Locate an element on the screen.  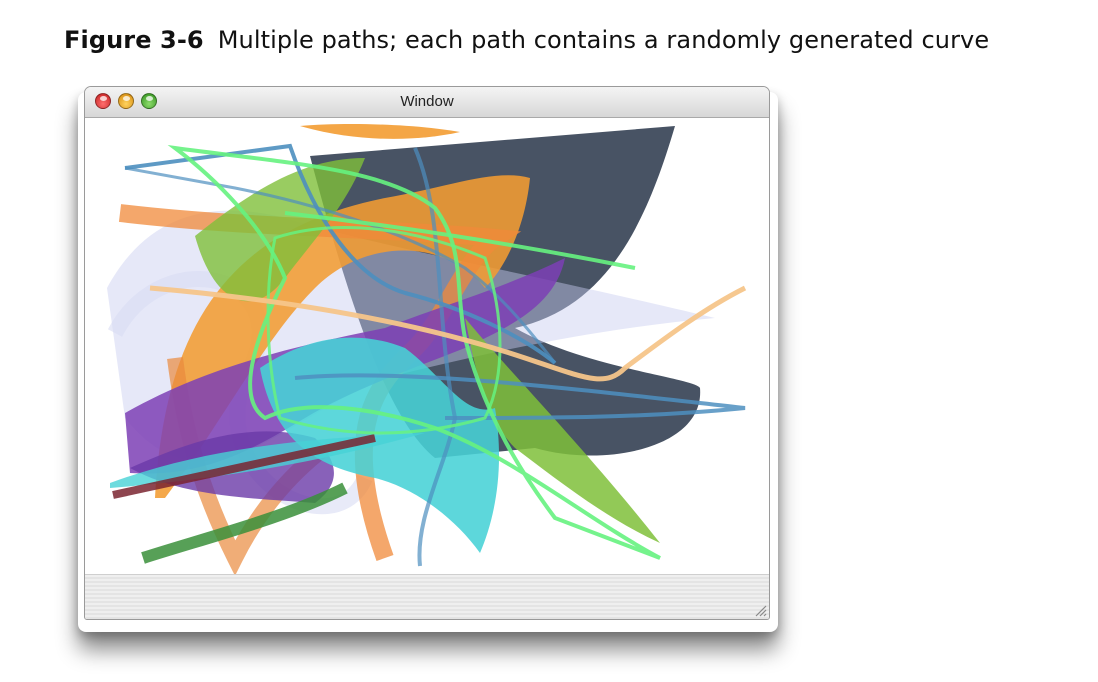
steelblue-line-2-path is located at coordinates (340, 265).